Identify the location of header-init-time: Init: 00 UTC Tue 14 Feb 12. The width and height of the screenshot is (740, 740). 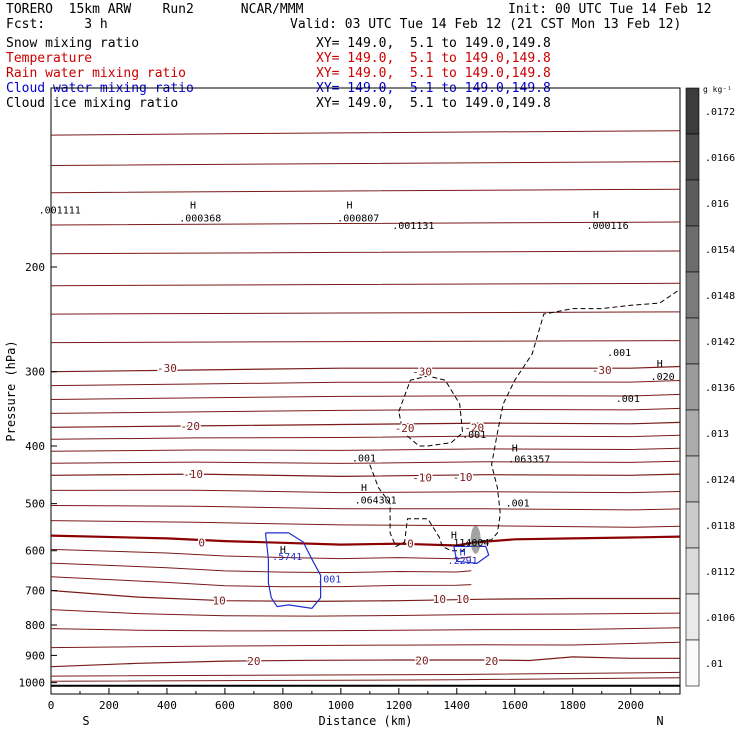
(610, 9).